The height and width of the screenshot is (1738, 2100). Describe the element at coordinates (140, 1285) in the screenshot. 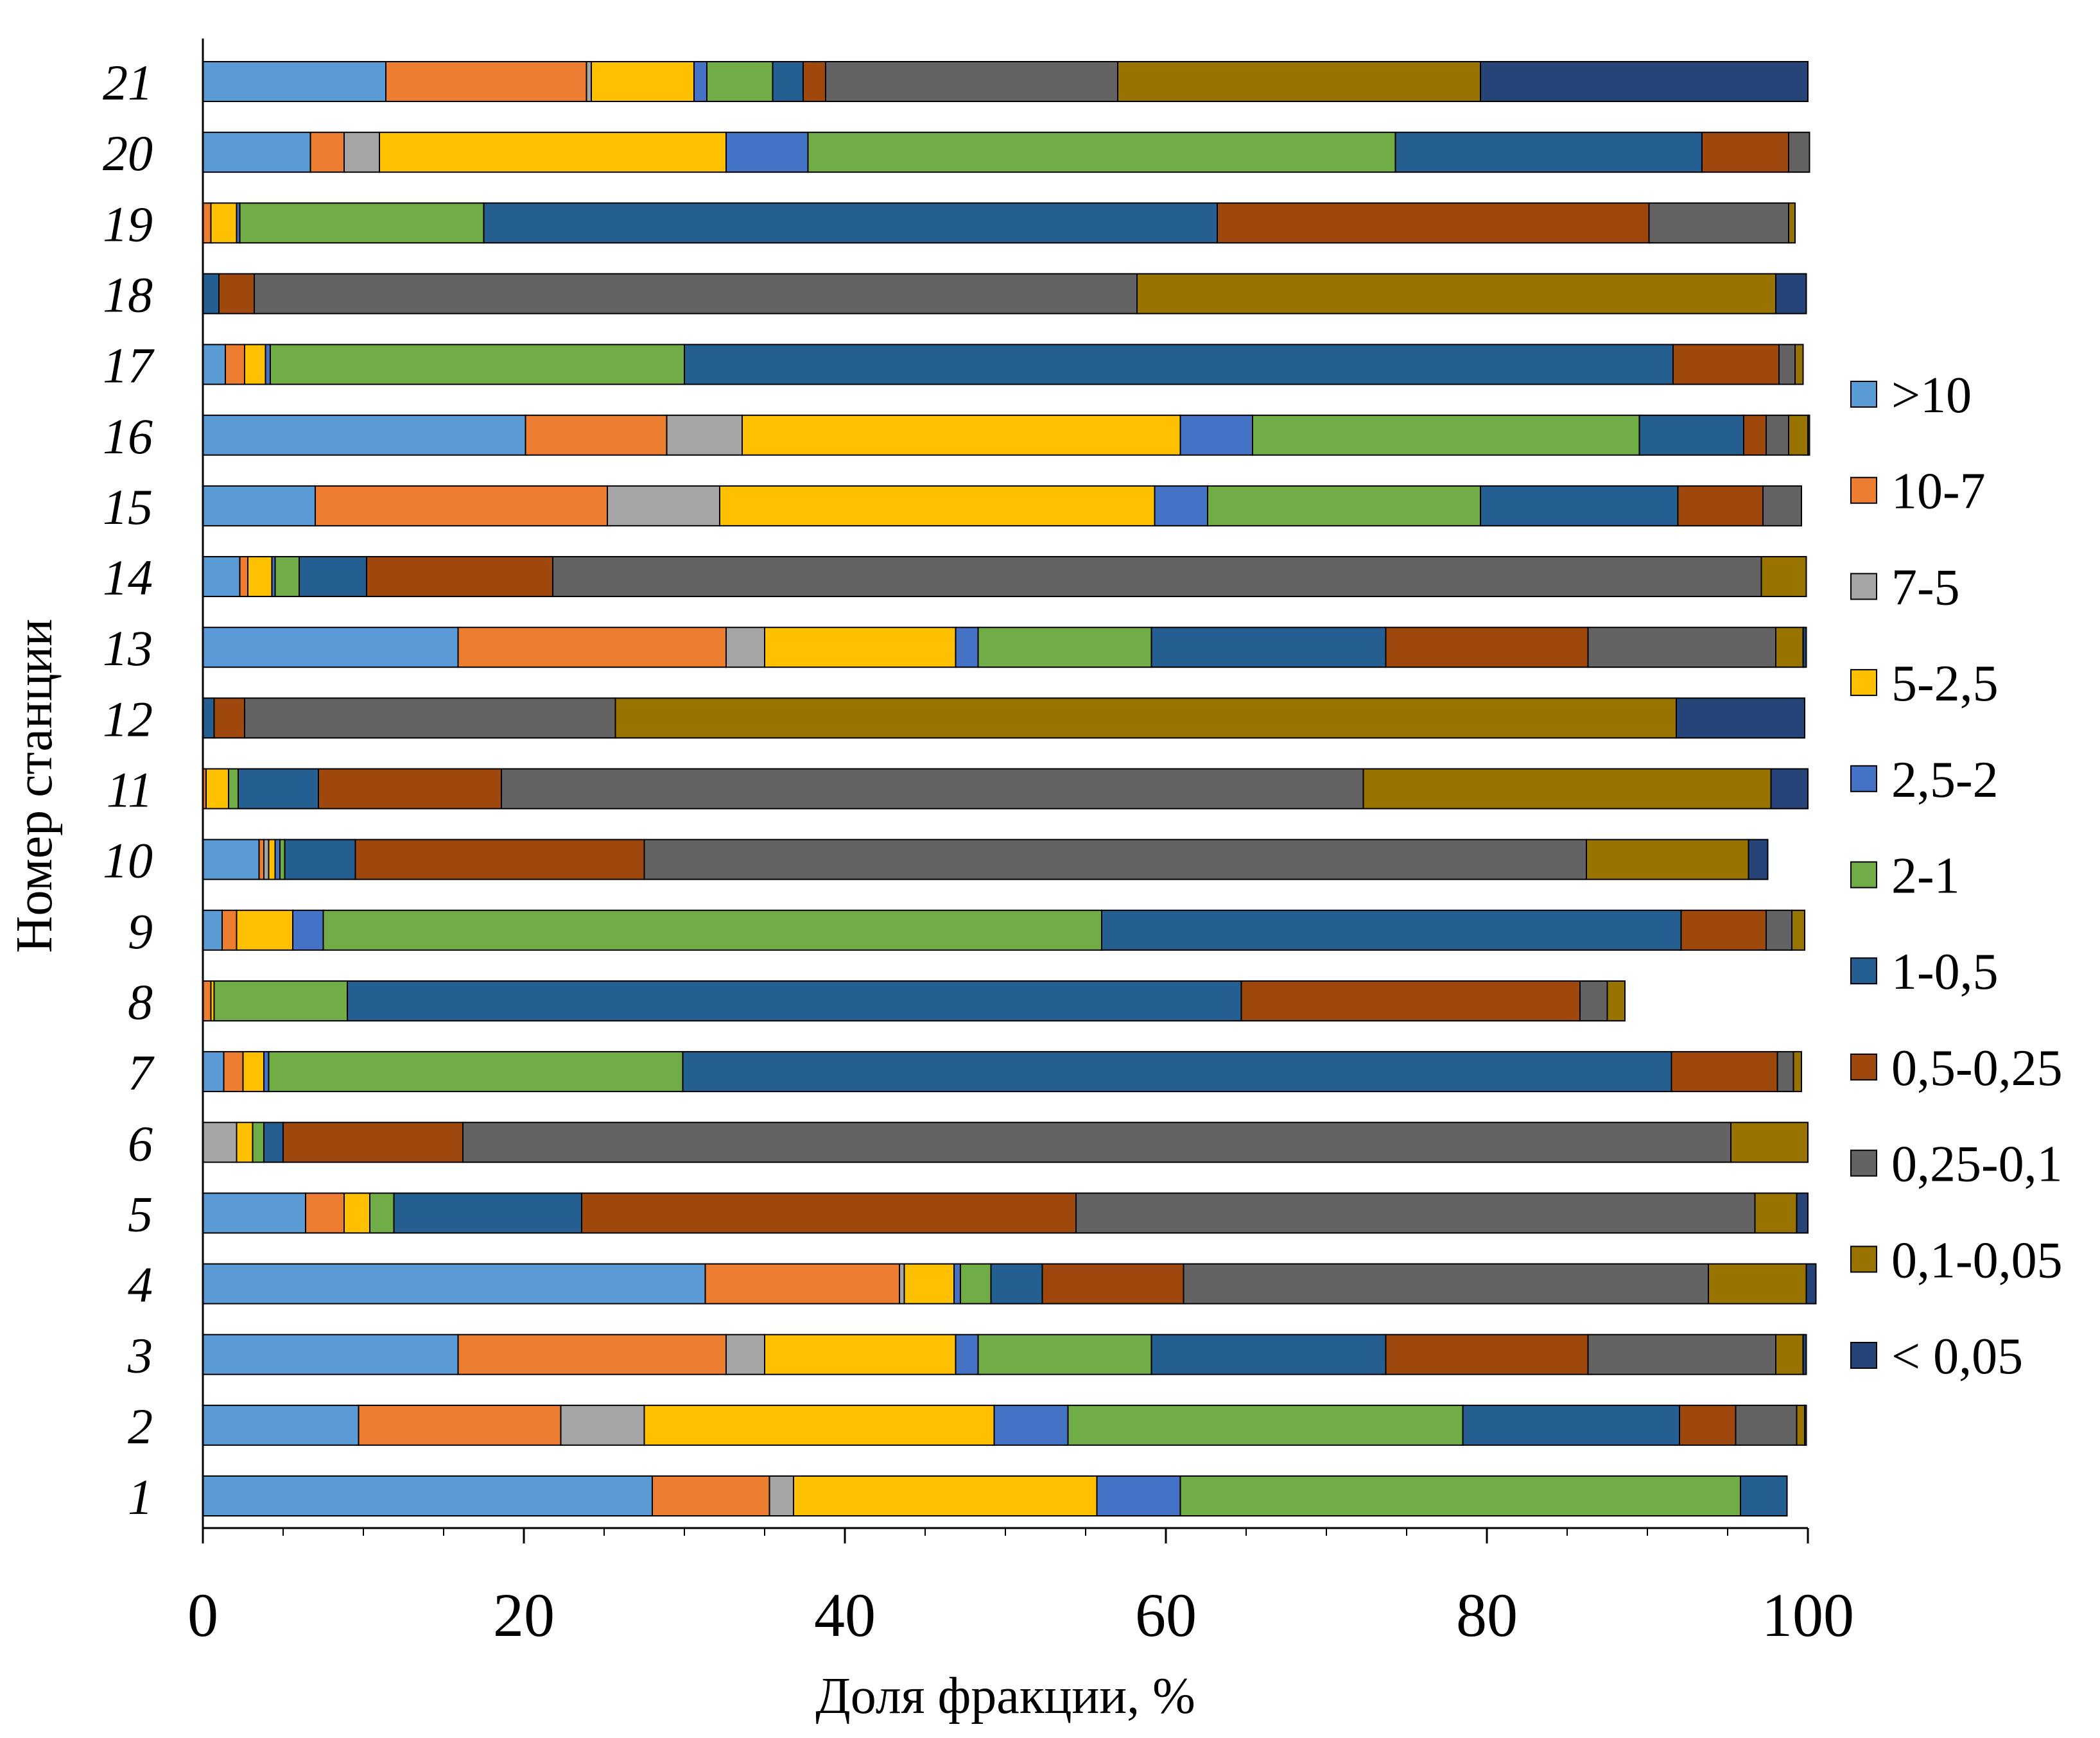

I see `y-tick-label: 4` at that location.